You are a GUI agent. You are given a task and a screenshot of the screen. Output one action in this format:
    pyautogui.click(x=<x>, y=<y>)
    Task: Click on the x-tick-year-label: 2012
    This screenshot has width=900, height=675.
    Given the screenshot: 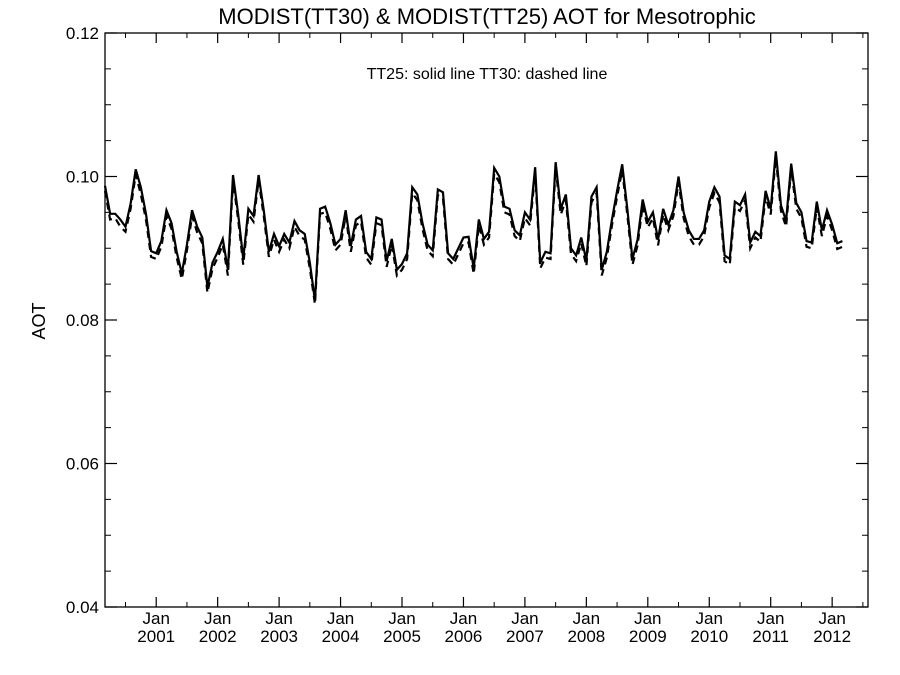 What is the action you would take?
    pyautogui.click(x=832, y=636)
    